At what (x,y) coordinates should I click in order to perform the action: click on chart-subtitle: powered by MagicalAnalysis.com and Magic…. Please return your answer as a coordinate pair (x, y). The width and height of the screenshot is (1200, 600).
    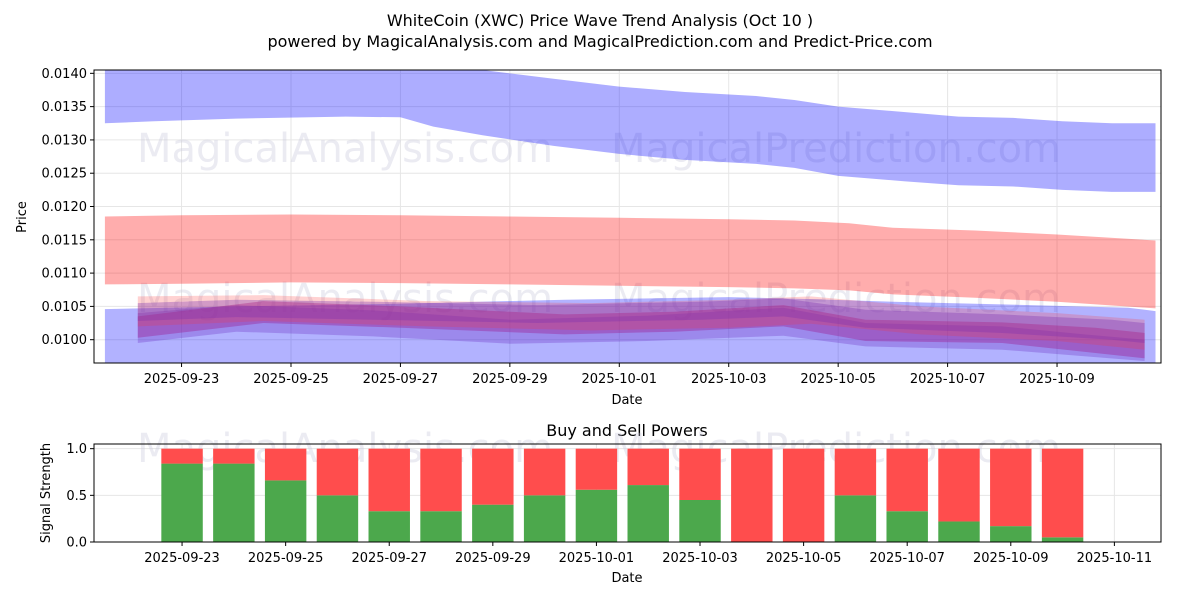
    Looking at the image, I should click on (599, 41).